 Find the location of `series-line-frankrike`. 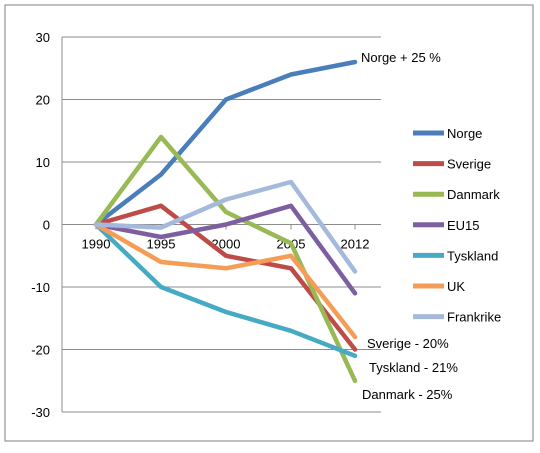

series-line-frankrike is located at coordinates (225, 226).